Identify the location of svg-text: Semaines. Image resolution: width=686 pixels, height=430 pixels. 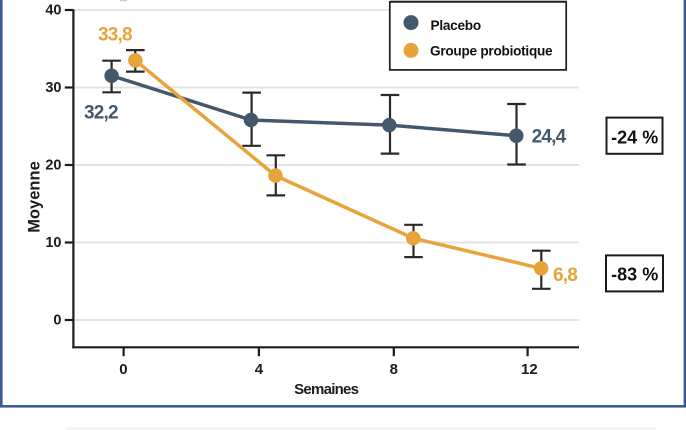
(326, 389).